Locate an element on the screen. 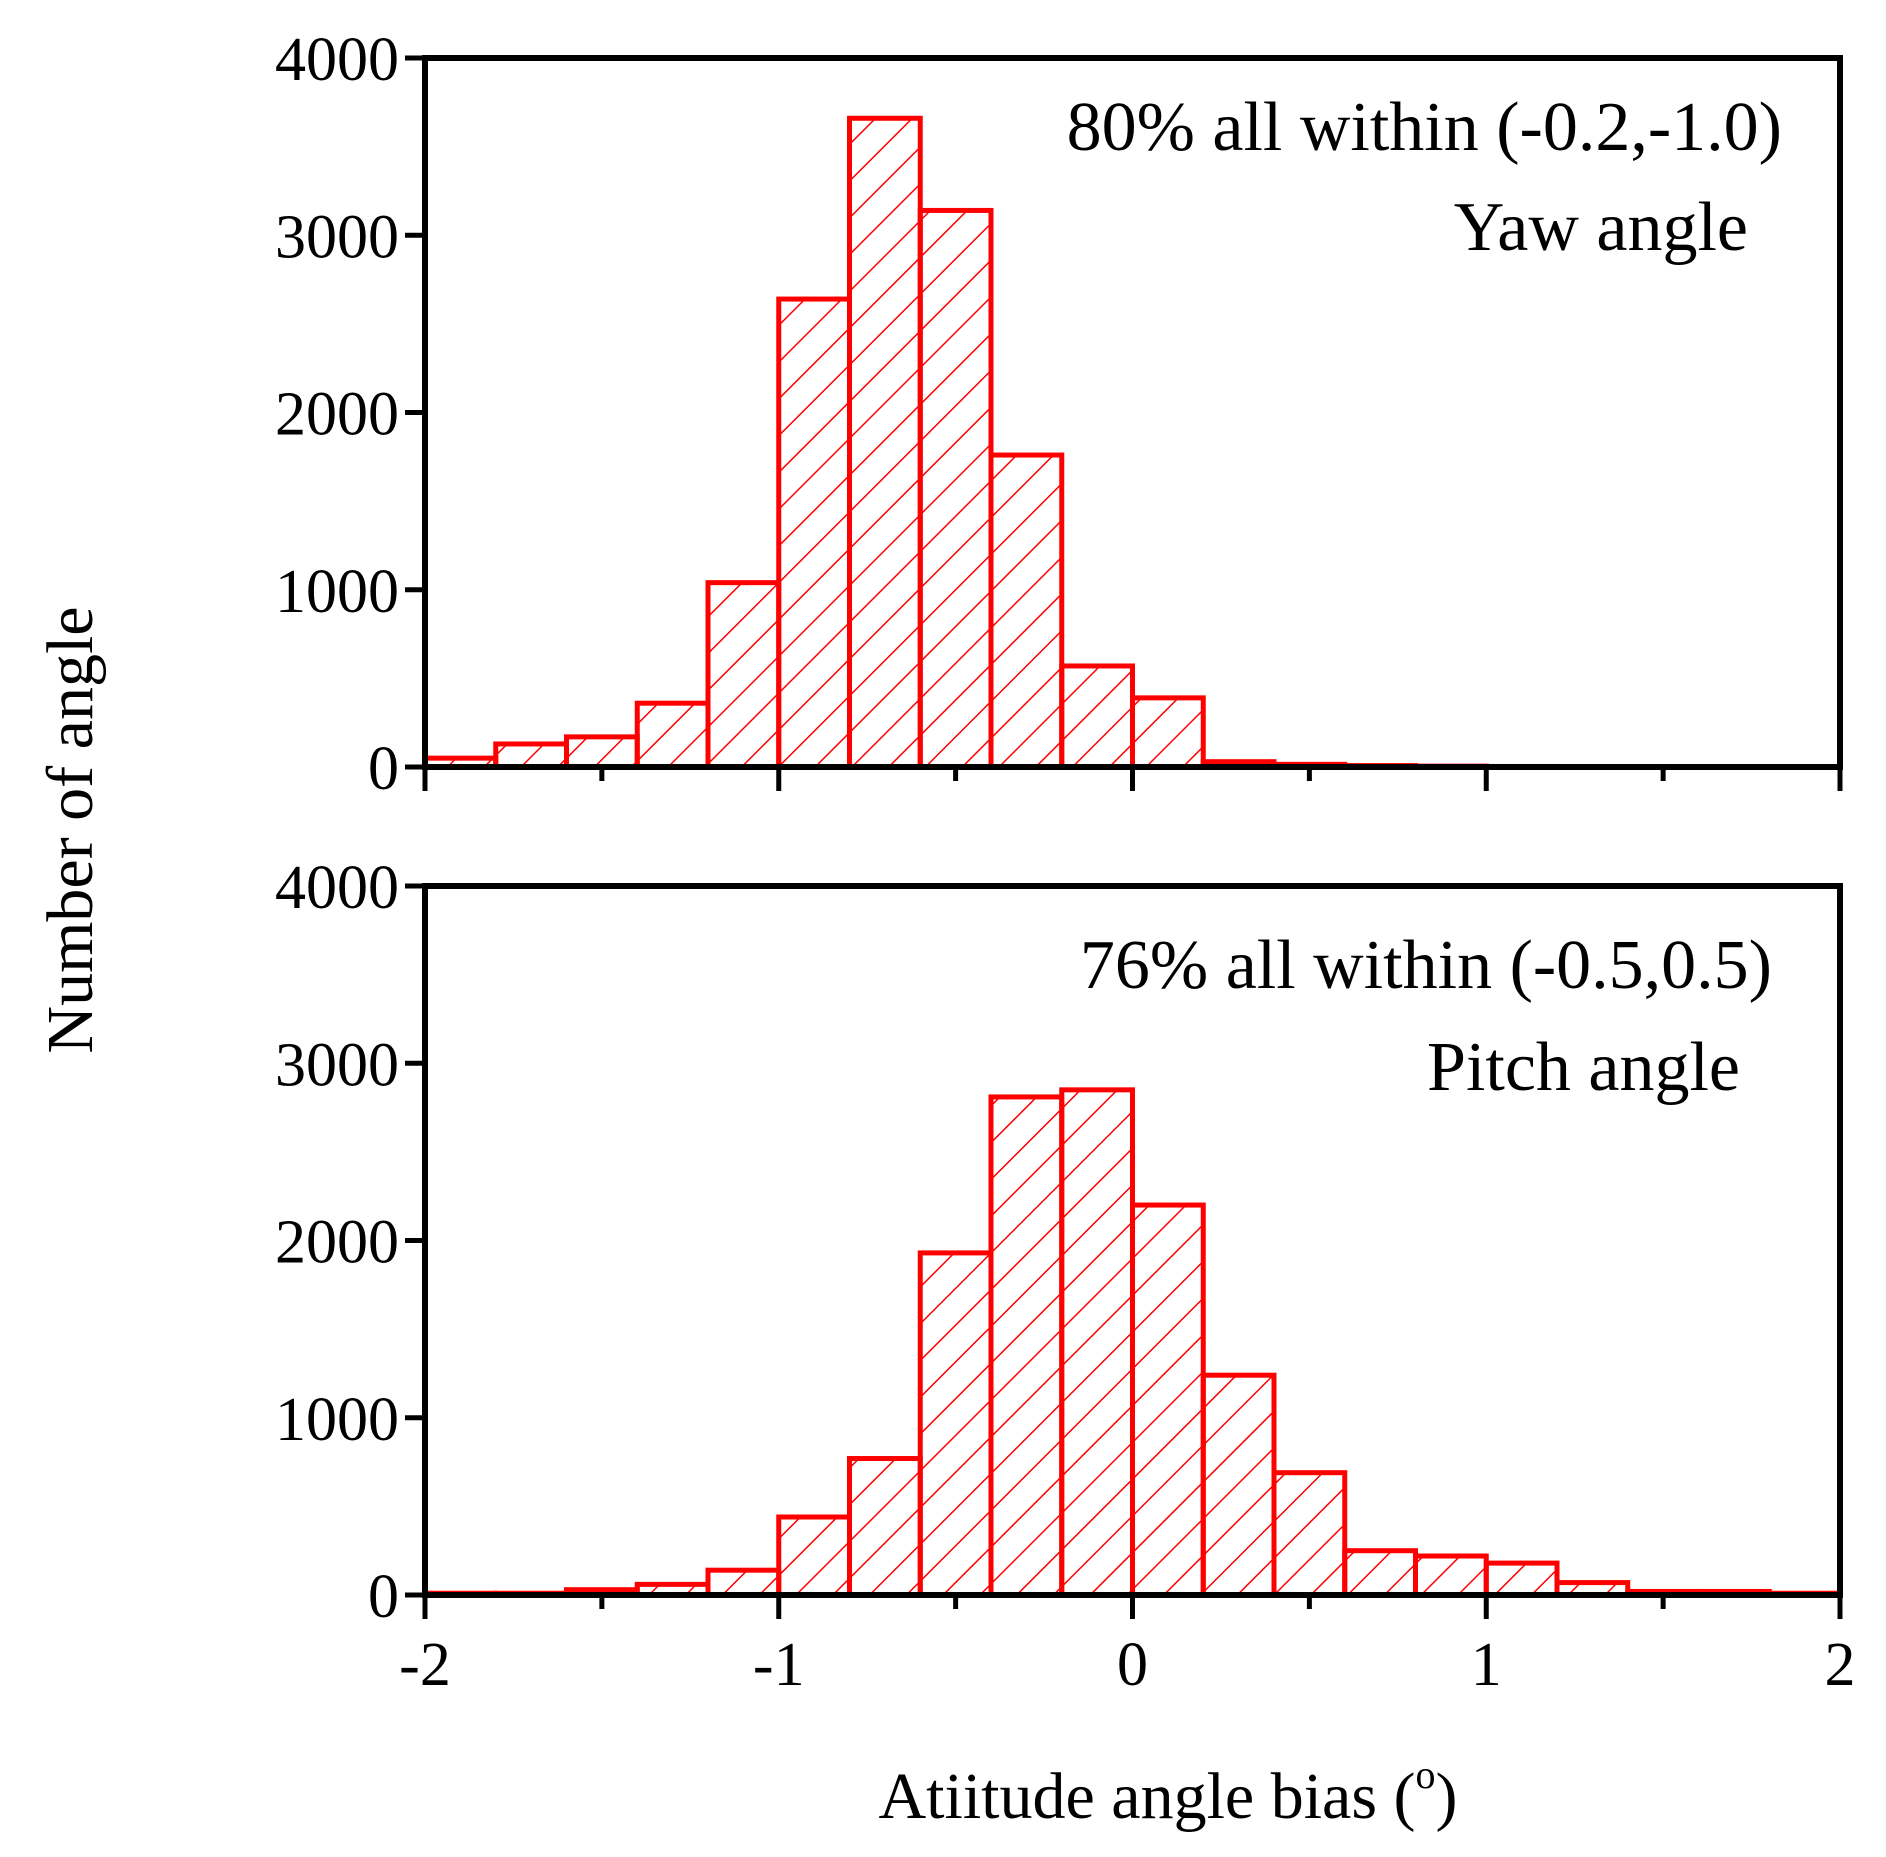  x-axis-title-close: ) is located at coordinates (1447, 1796).